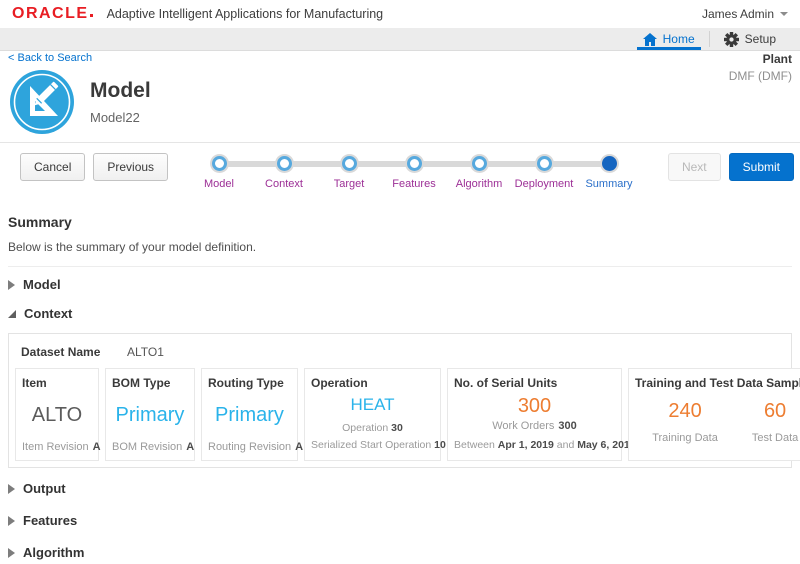 The height and width of the screenshot is (564, 800). Describe the element at coordinates (246, 383) in the screenshot. I see `routing-card-title: Routing Type` at that location.